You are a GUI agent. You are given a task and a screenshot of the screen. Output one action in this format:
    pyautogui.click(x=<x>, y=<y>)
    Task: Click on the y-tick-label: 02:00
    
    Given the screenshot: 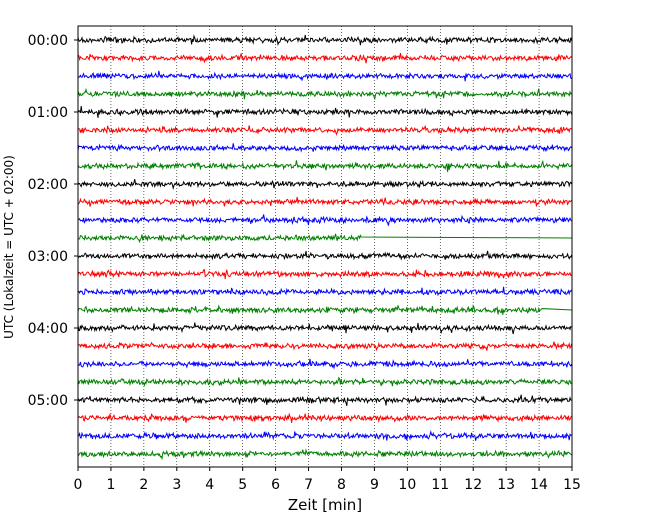 What is the action you would take?
    pyautogui.click(x=48, y=185)
    